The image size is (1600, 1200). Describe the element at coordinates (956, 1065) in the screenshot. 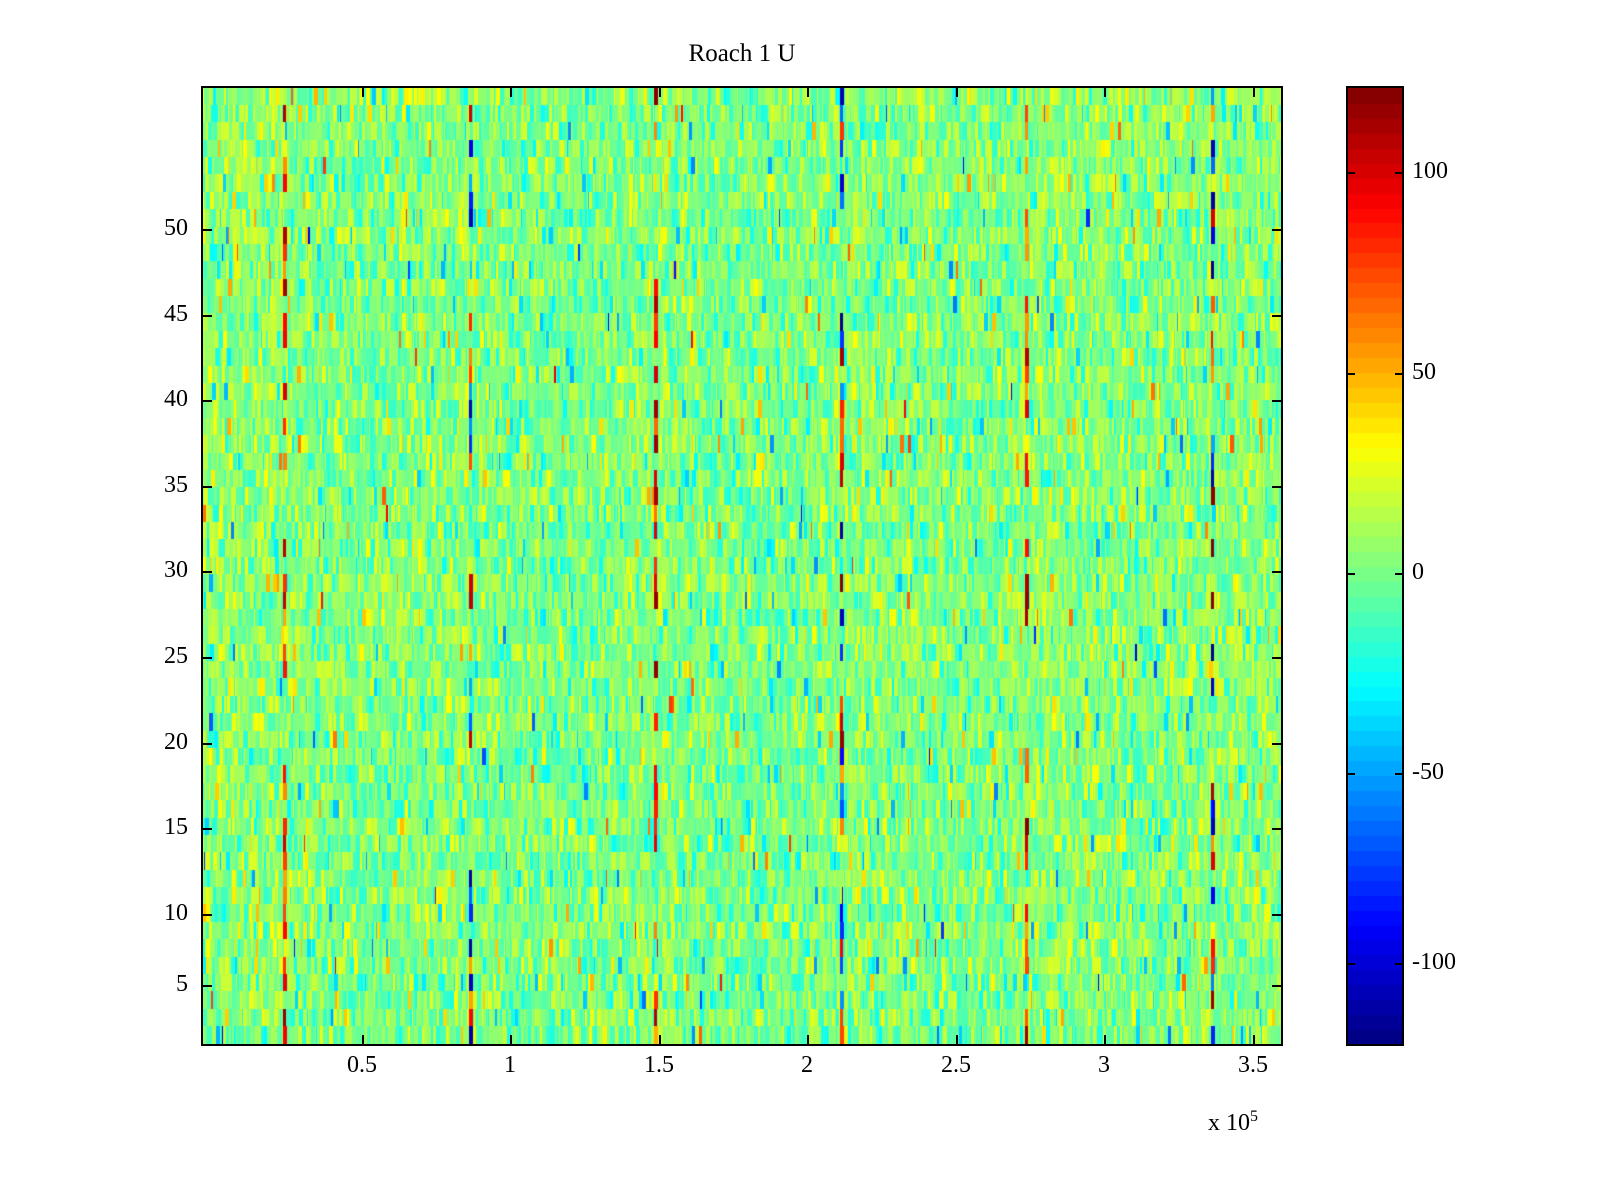

I see `x-axis-tick-label: 2.5` at that location.